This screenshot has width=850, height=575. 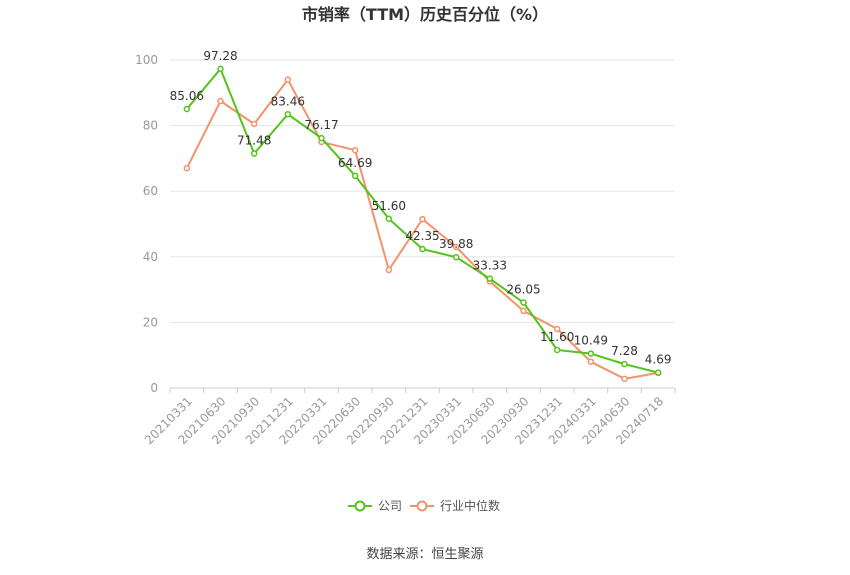 I want to click on legend: 公司 行业中位数, so click(x=424, y=505).